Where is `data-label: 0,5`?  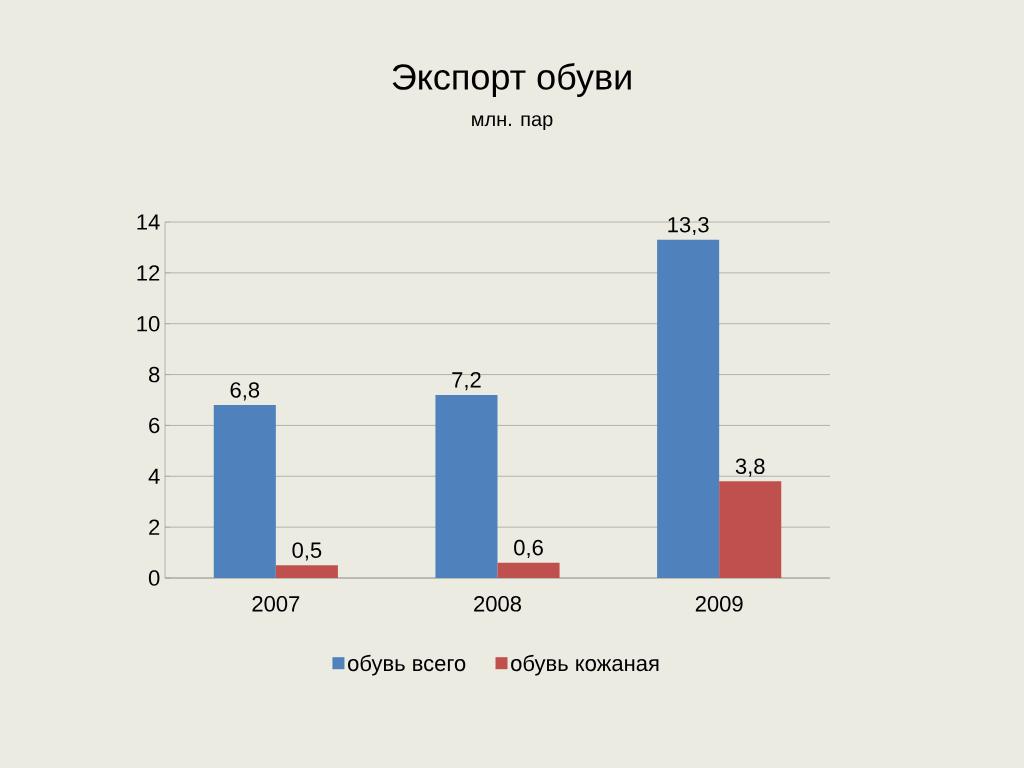 data-label: 0,5 is located at coordinates (307, 551).